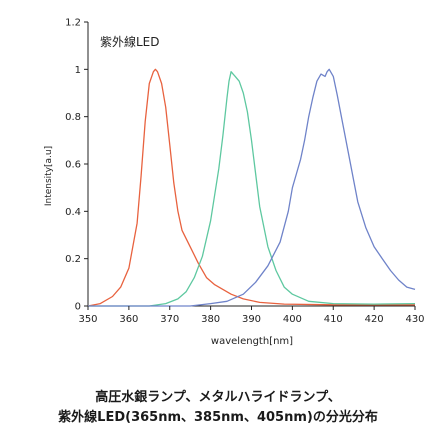 The image size is (436, 438). Describe the element at coordinates (78, 70) in the screenshot. I see `y-tick-label: 1` at that location.